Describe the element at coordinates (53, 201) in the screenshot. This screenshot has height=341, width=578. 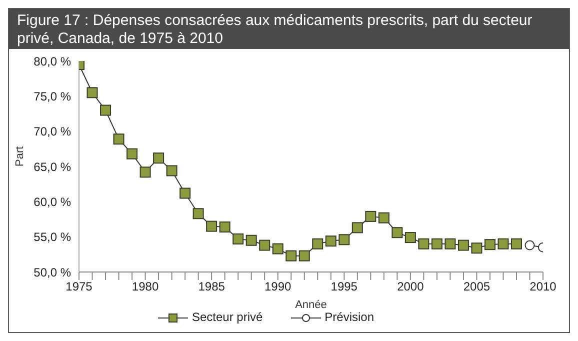
I see `y-tick-label: 60,0 %` at that location.